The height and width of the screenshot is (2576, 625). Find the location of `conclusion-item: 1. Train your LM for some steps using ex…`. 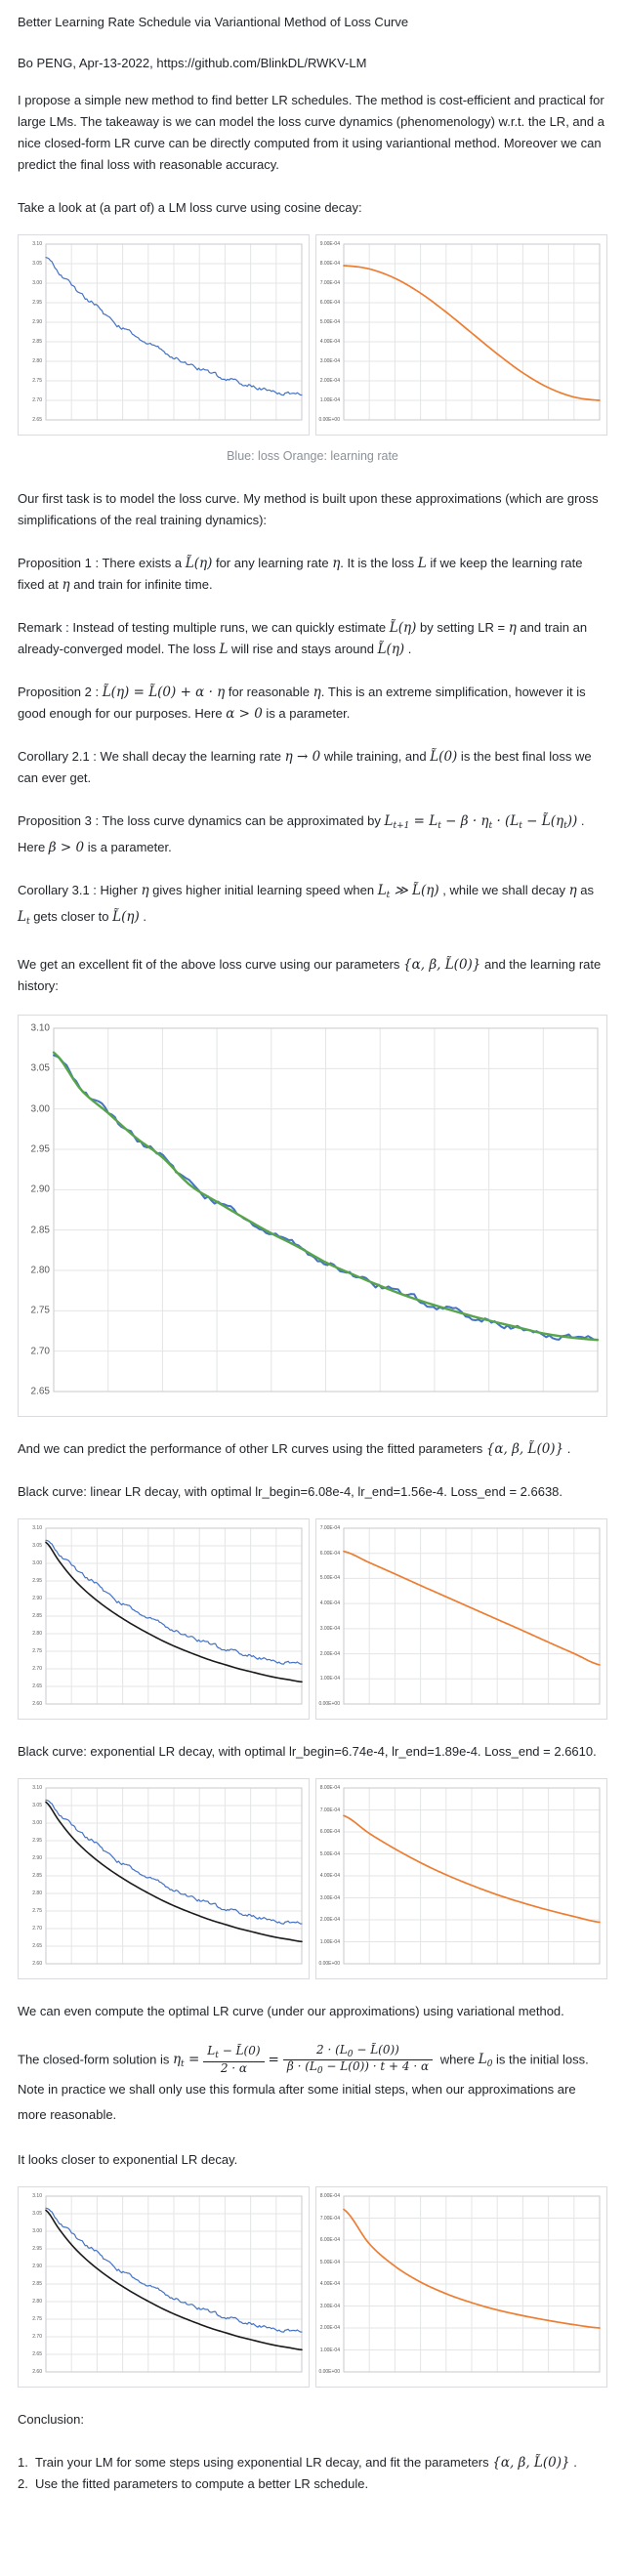

conclusion-item: 1. Train your LM for some steps using ex… is located at coordinates (312, 2462).